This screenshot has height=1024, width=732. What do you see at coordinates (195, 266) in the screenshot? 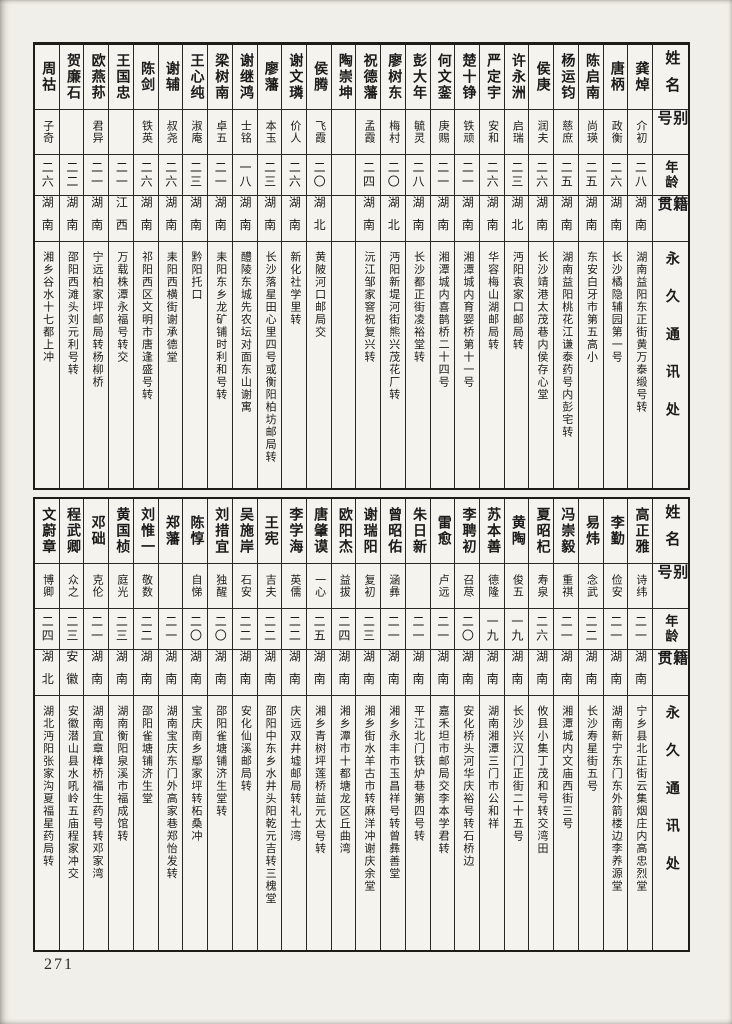
I see `person-column: 王心纯 淑庵 二三 湖南 黔阳托口` at bounding box center [195, 266].